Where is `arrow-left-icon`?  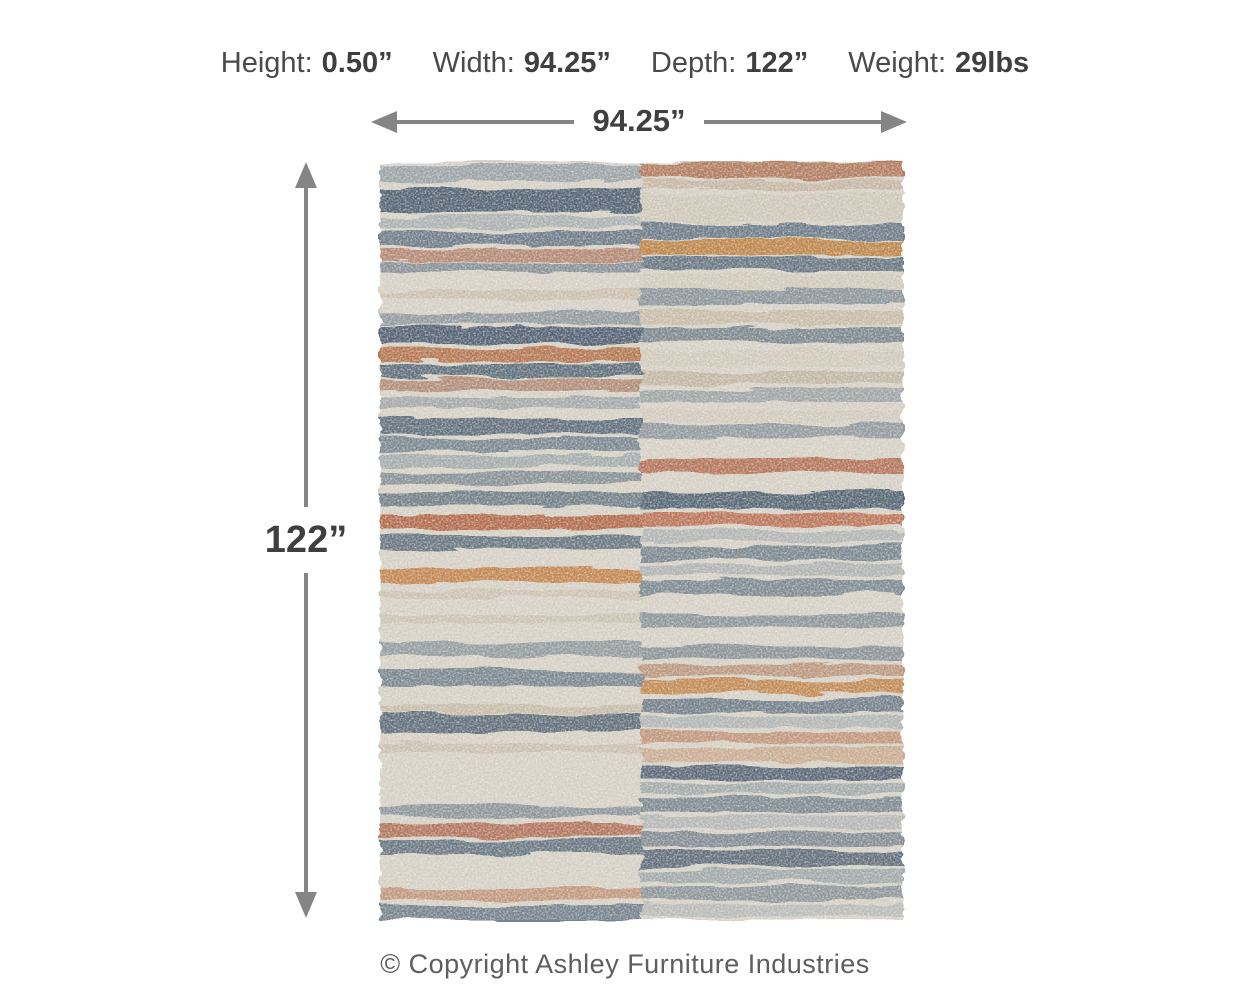 arrow-left-icon is located at coordinates (384, 122).